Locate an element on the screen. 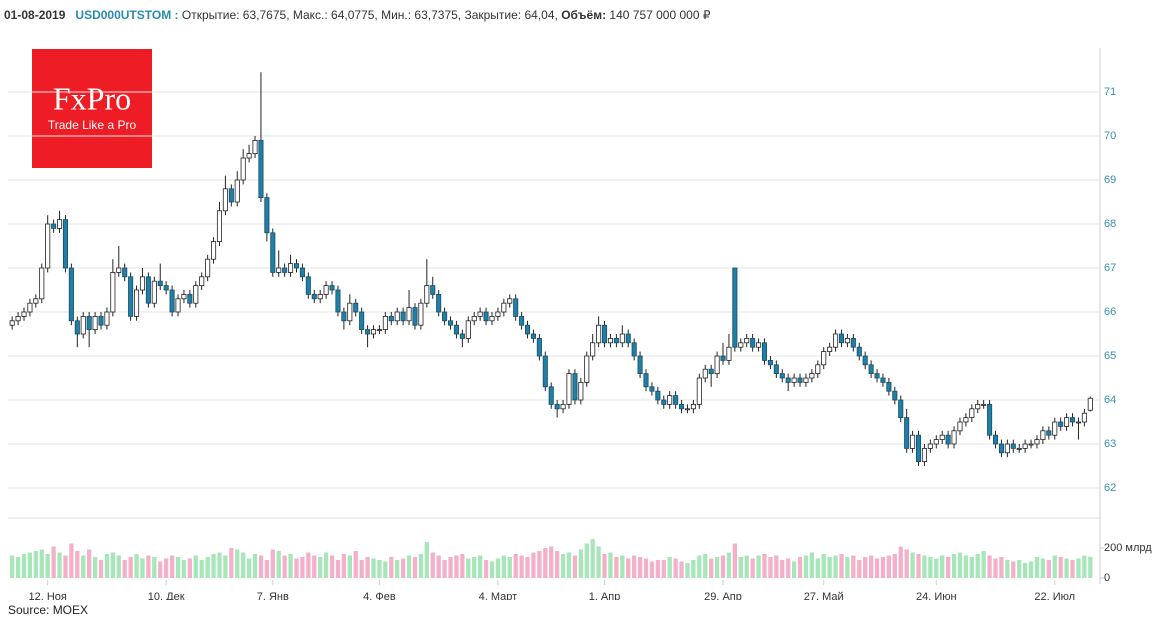 The width and height of the screenshot is (1162, 620). y-tick-label: 71 is located at coordinates (1110, 92).